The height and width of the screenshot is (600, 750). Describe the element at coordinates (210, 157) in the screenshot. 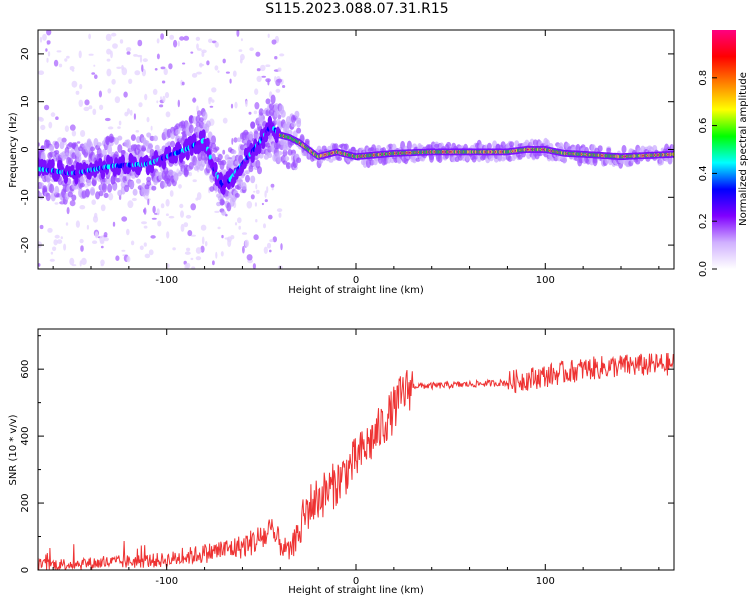

I see `spectrogram-ridge-inner` at that location.